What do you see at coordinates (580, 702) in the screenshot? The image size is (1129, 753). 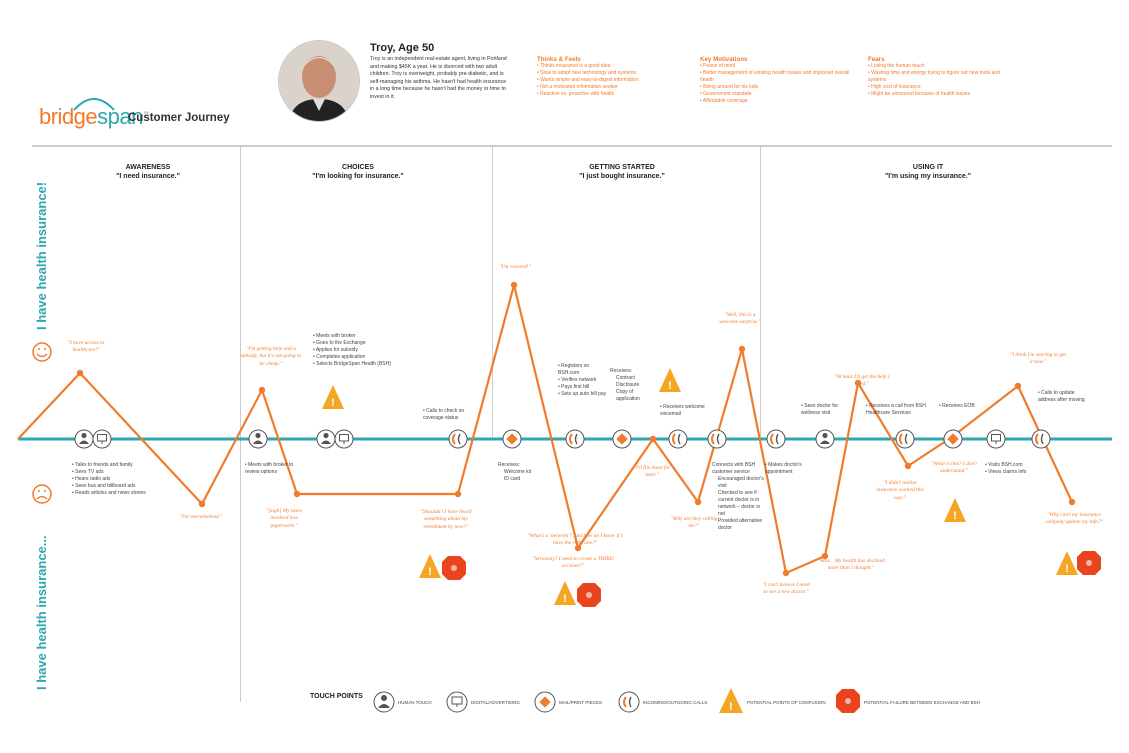 I see `legend-label: MAIL/PRINT PIECES` at bounding box center [580, 702].